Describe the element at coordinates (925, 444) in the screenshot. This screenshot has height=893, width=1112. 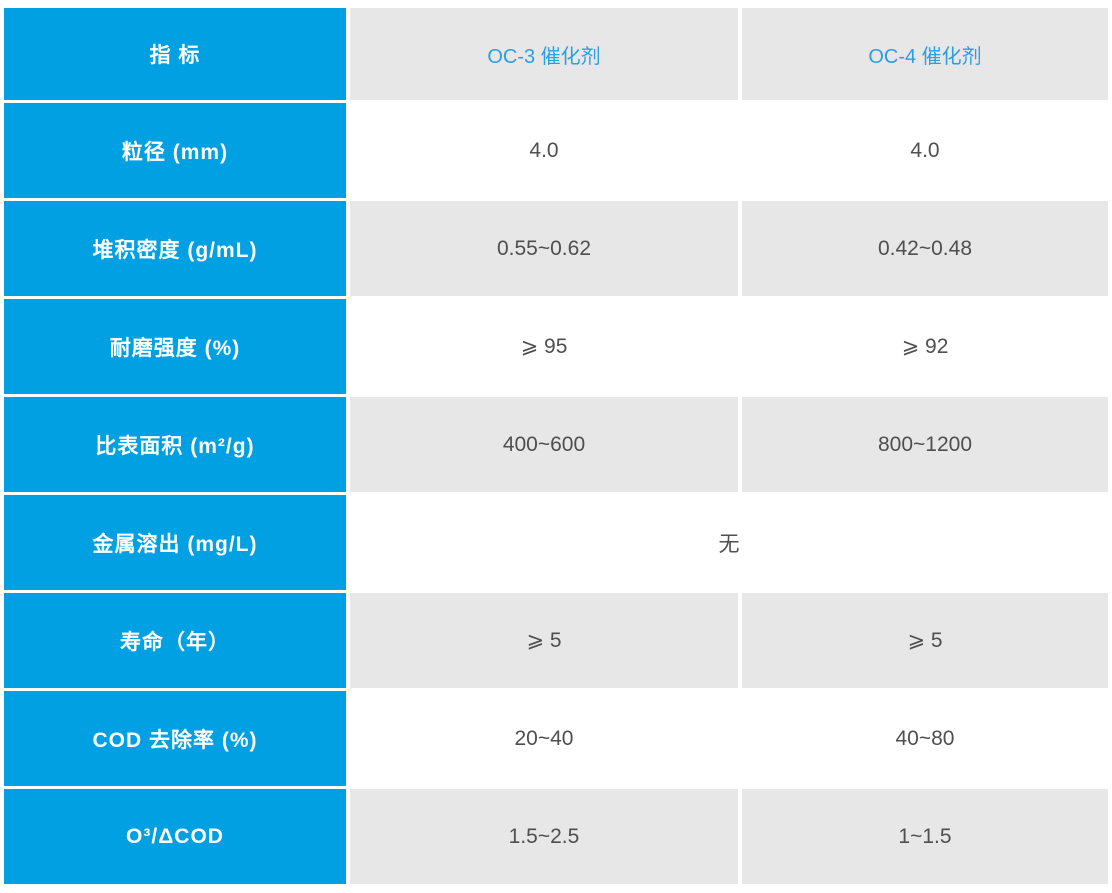
I see `row-value-oc4: 800~1200` at that location.